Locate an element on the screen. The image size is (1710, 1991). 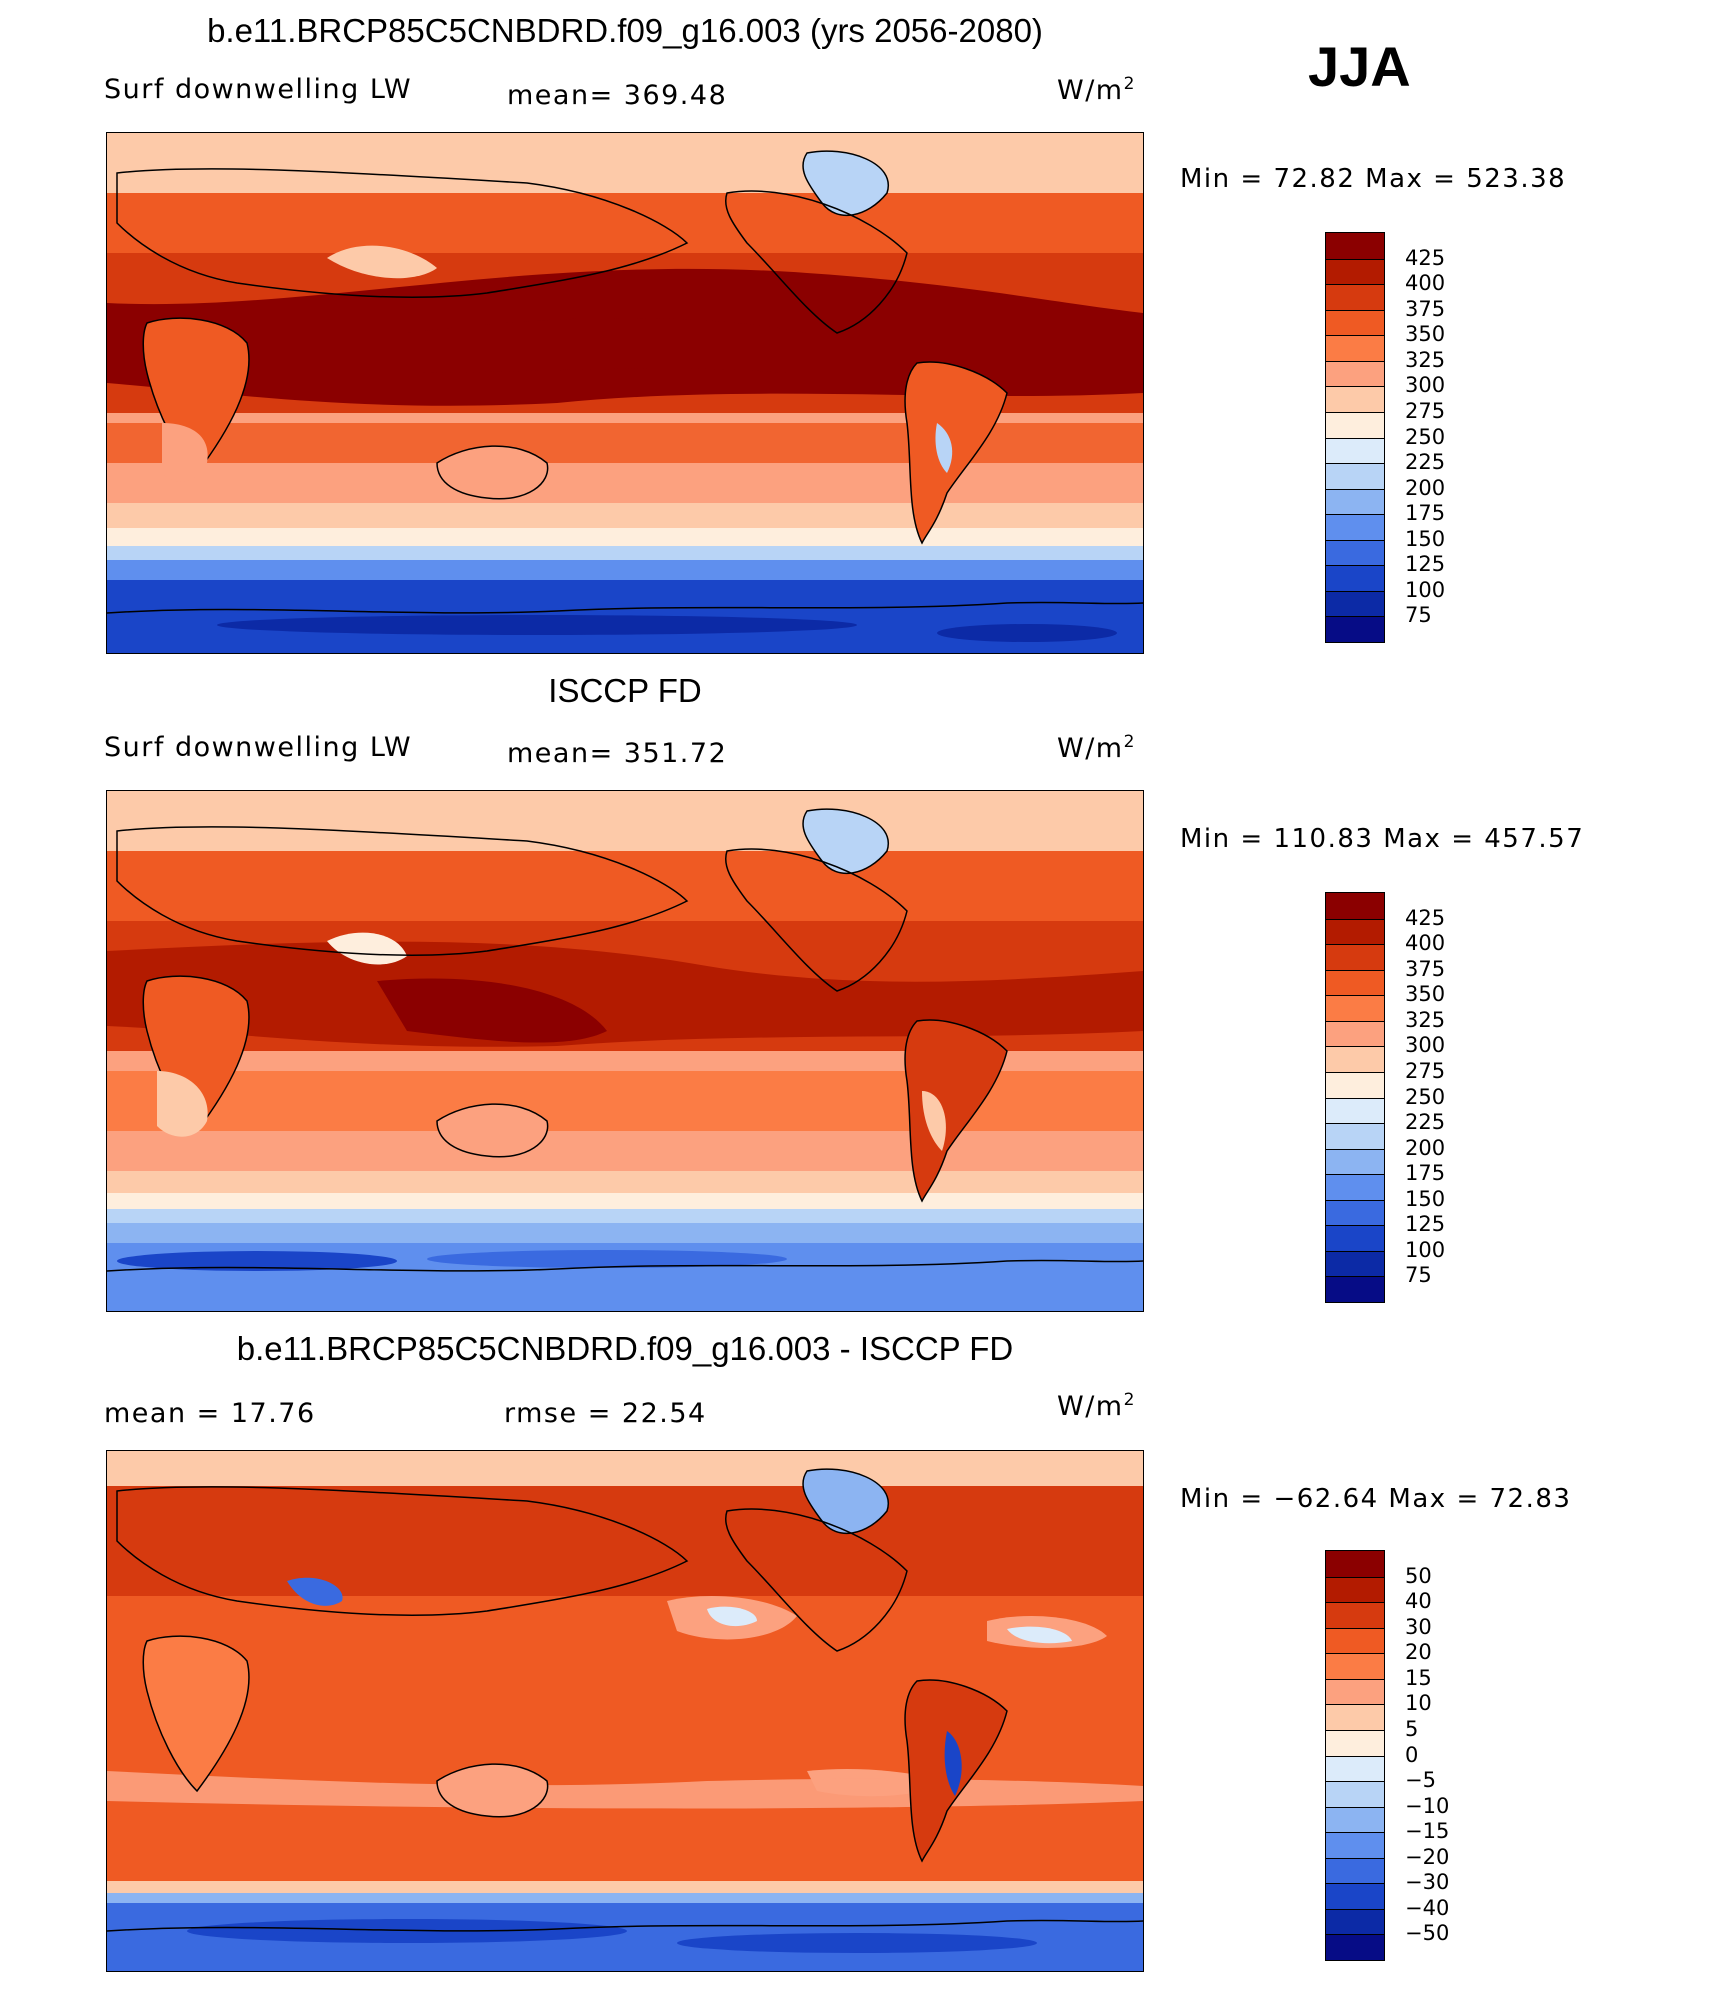
panel-3-colorbar is located at coordinates (1355, 1755).